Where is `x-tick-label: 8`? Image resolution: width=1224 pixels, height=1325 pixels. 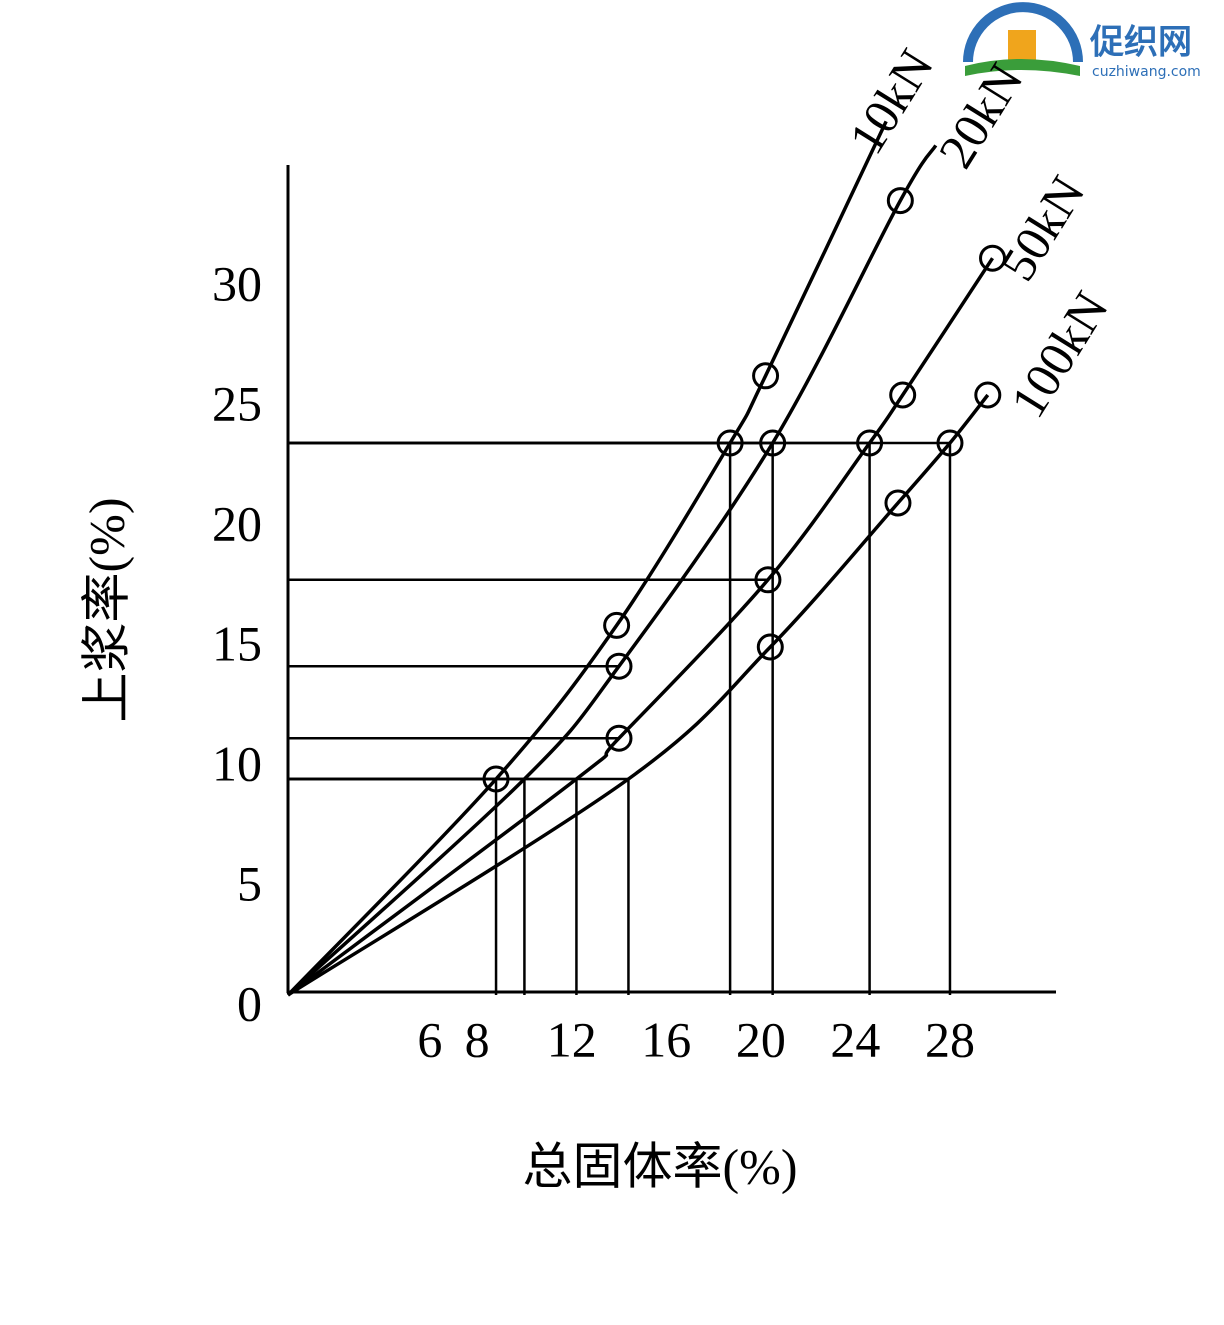 x-tick-label: 8 is located at coordinates (477, 1039).